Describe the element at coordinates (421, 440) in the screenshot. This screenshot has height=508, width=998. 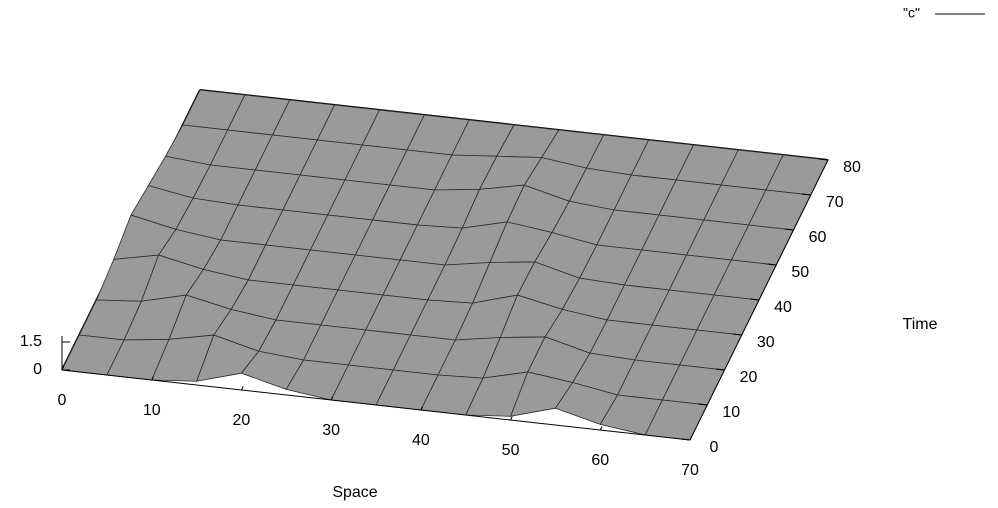
I see `x-tick-label: 40` at that location.